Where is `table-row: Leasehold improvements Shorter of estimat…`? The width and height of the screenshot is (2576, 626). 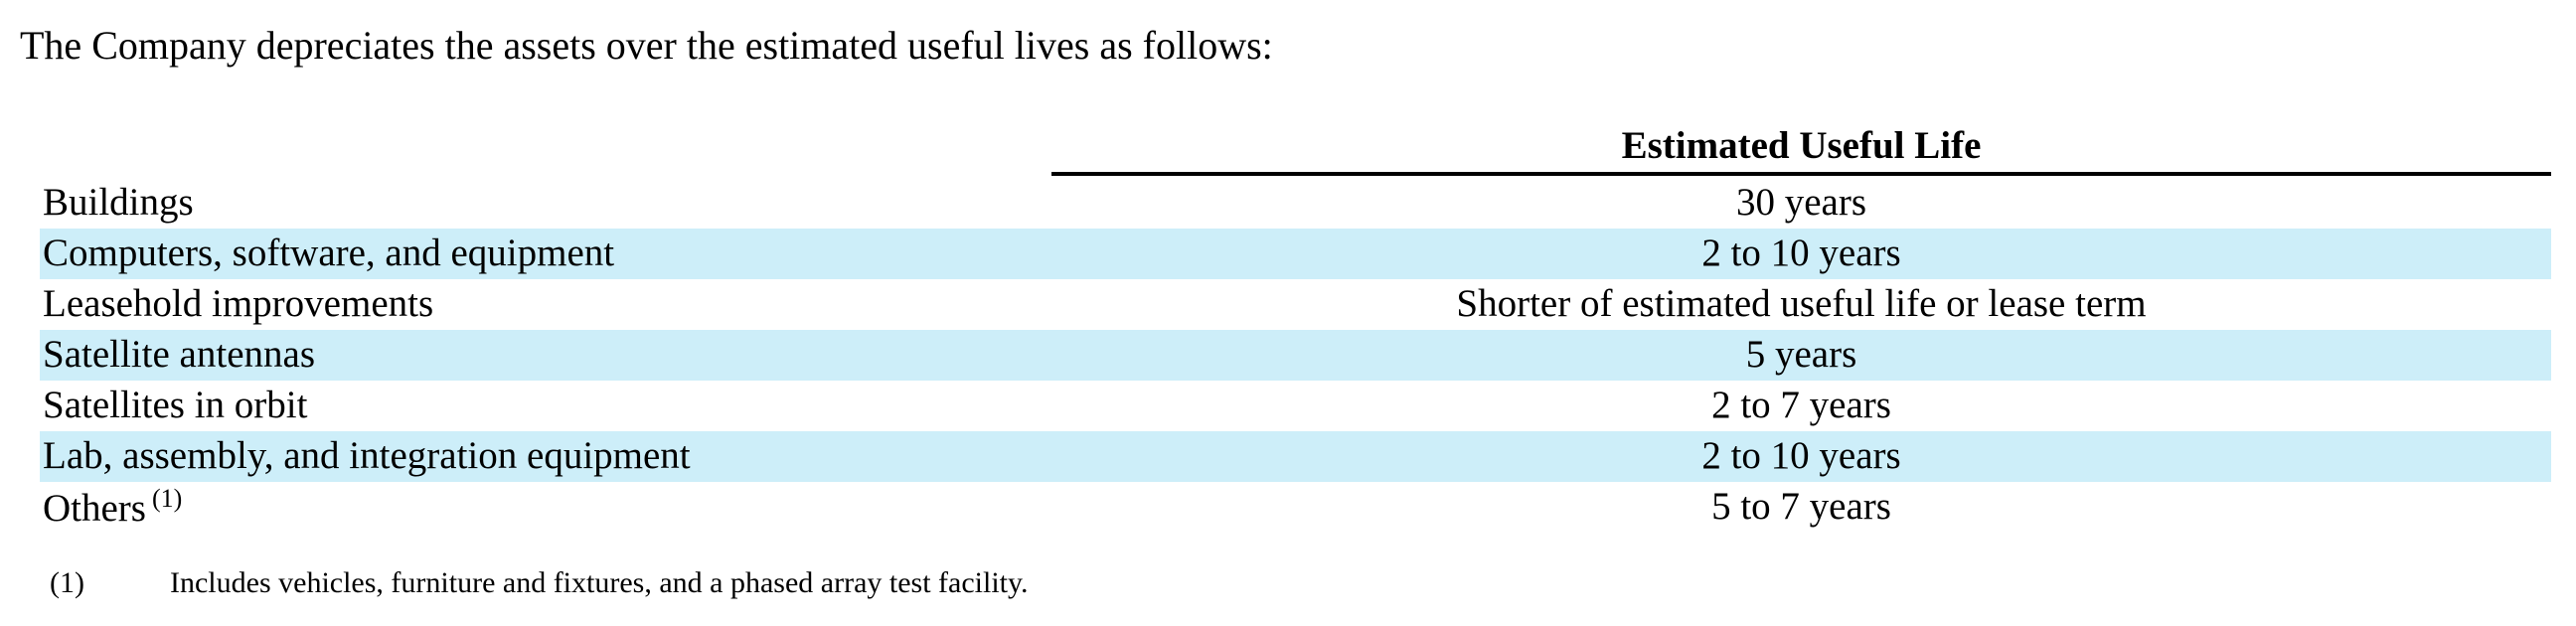 table-row: Leasehold improvements Shorter of estimat… is located at coordinates (1295, 305).